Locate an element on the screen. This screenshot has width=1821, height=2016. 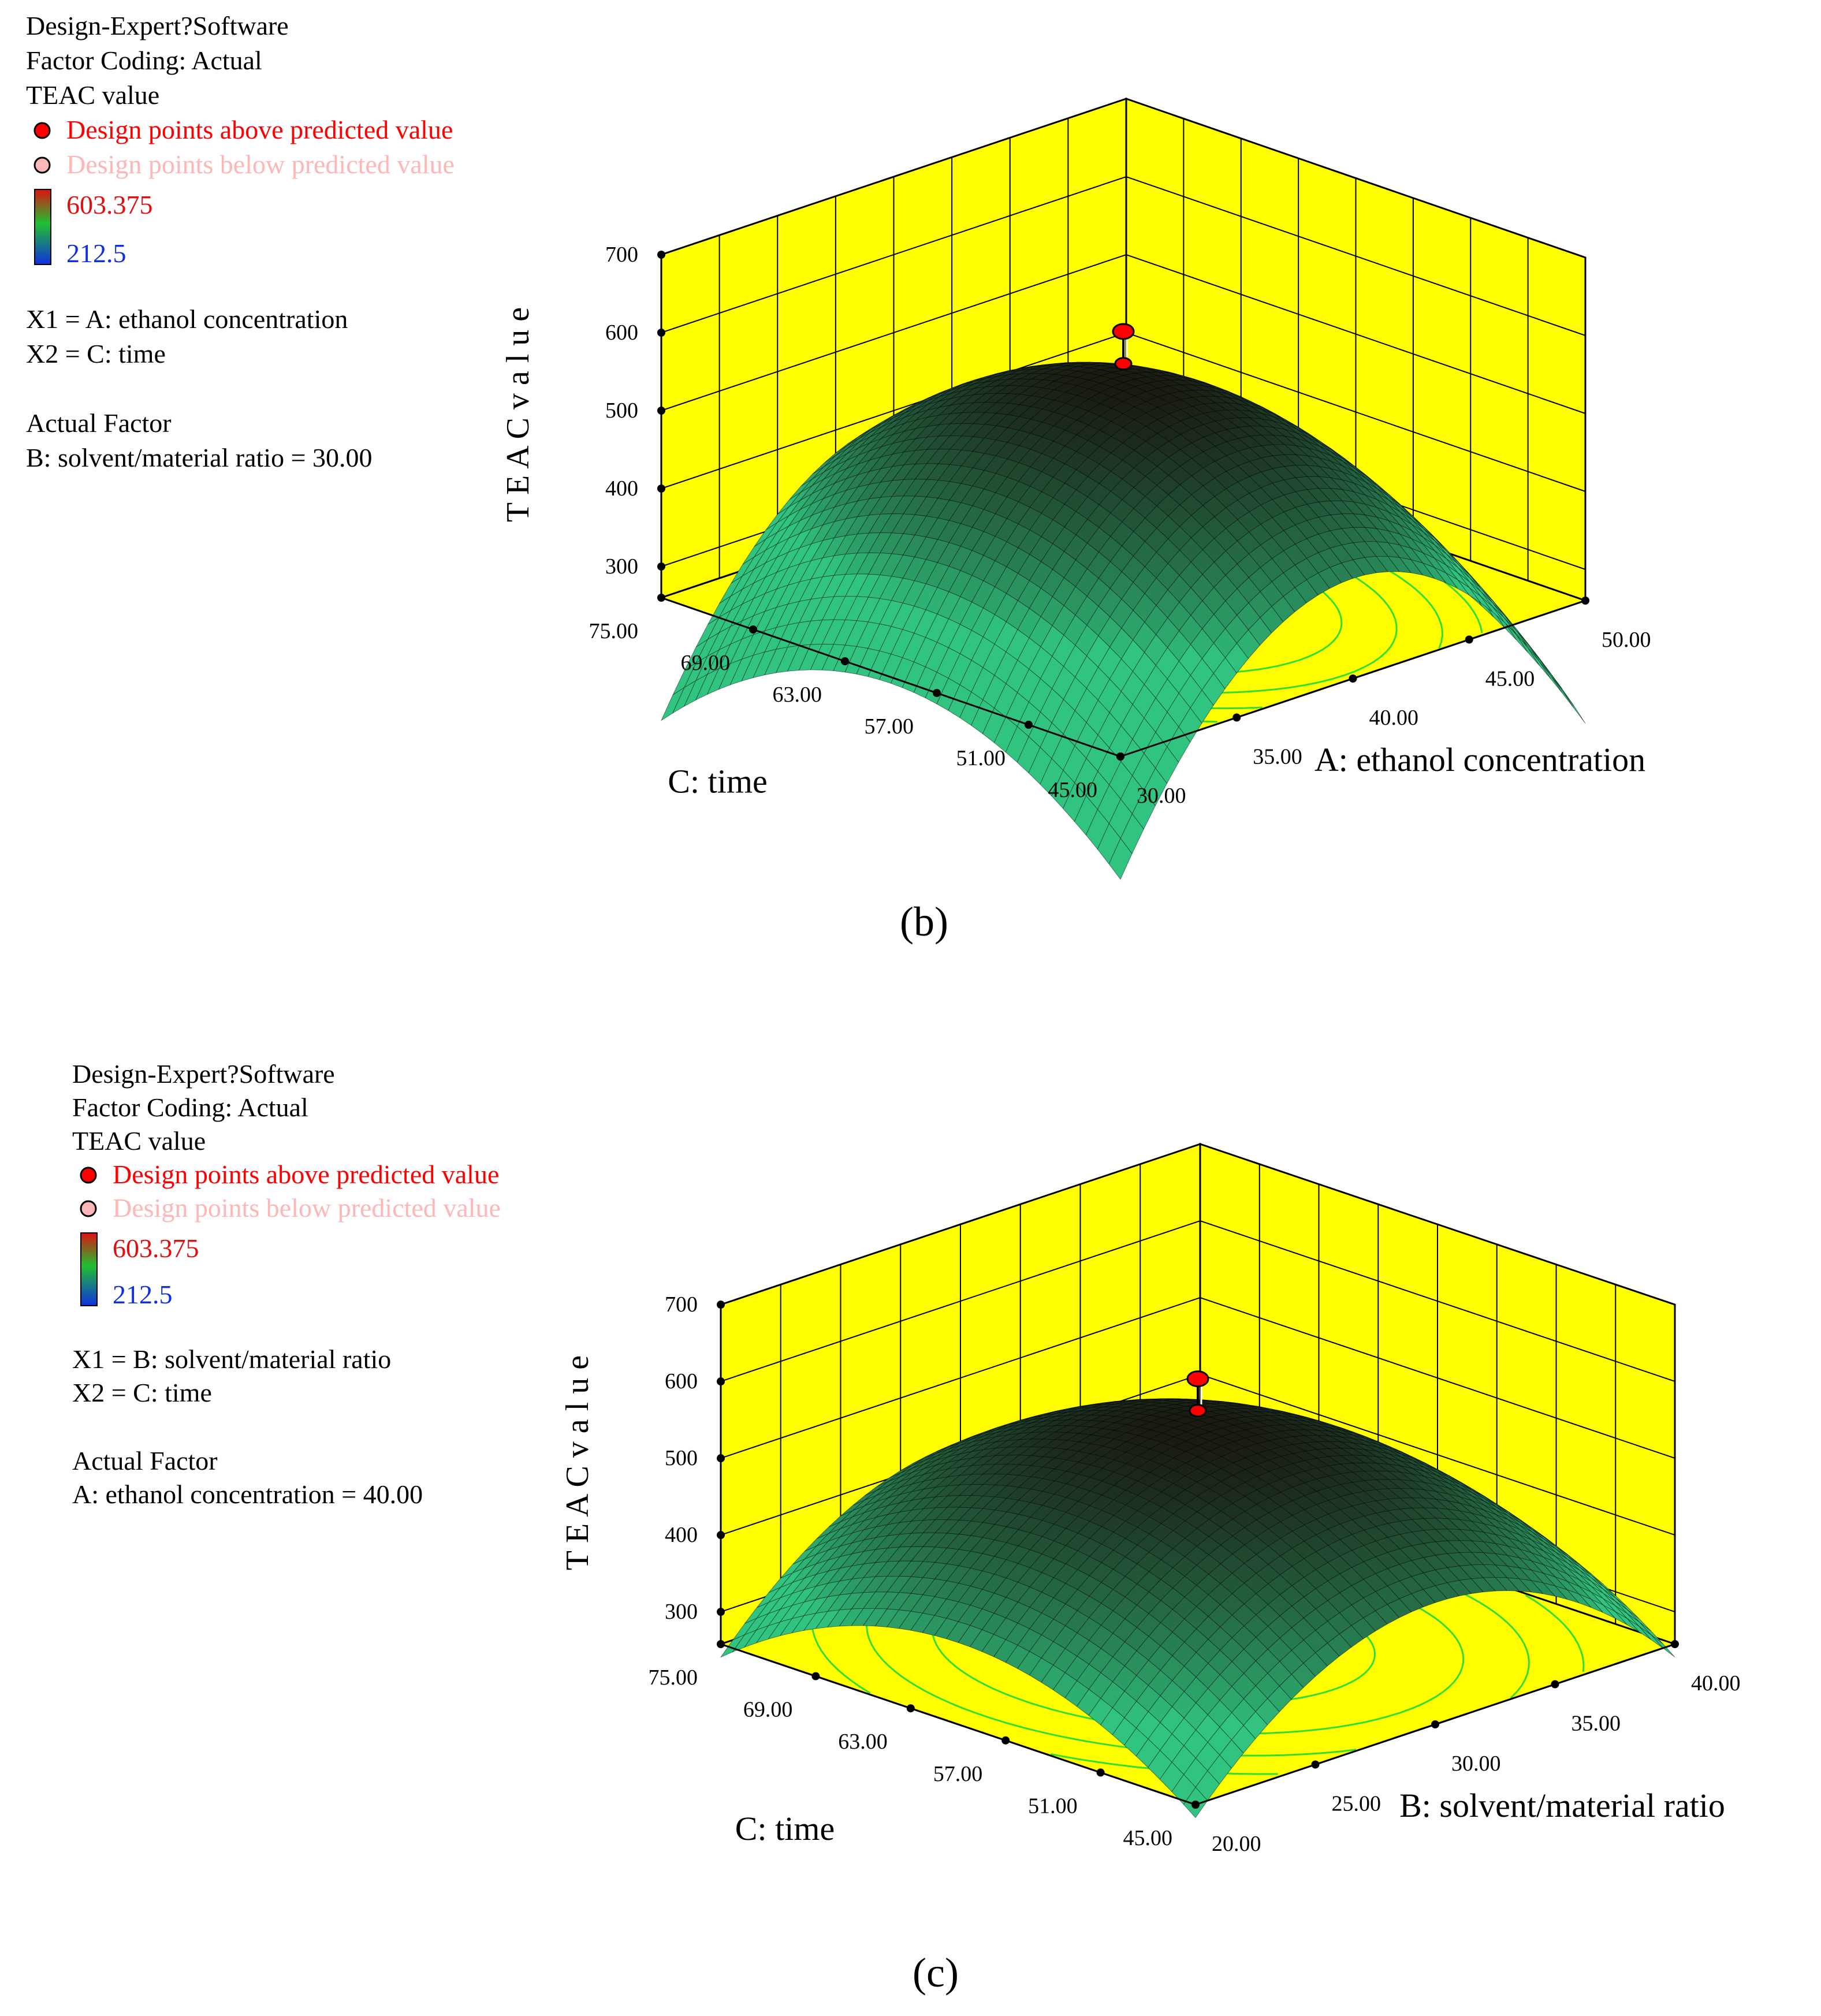
legend-color-bar is located at coordinates (89, 1269).